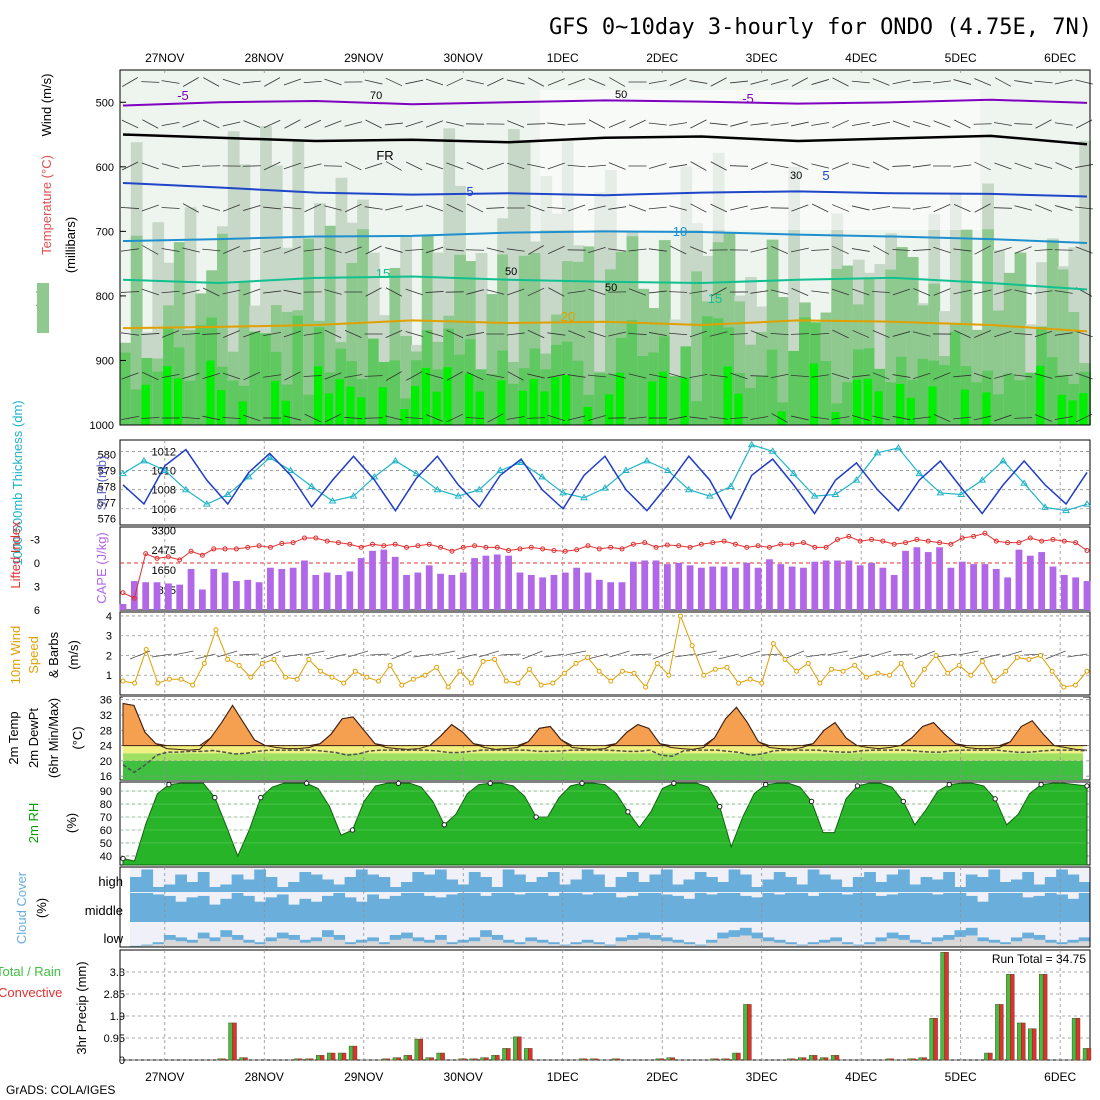 This screenshot has width=1100, height=1100. I want to click on top-date-label: 4DEC, so click(861, 58).